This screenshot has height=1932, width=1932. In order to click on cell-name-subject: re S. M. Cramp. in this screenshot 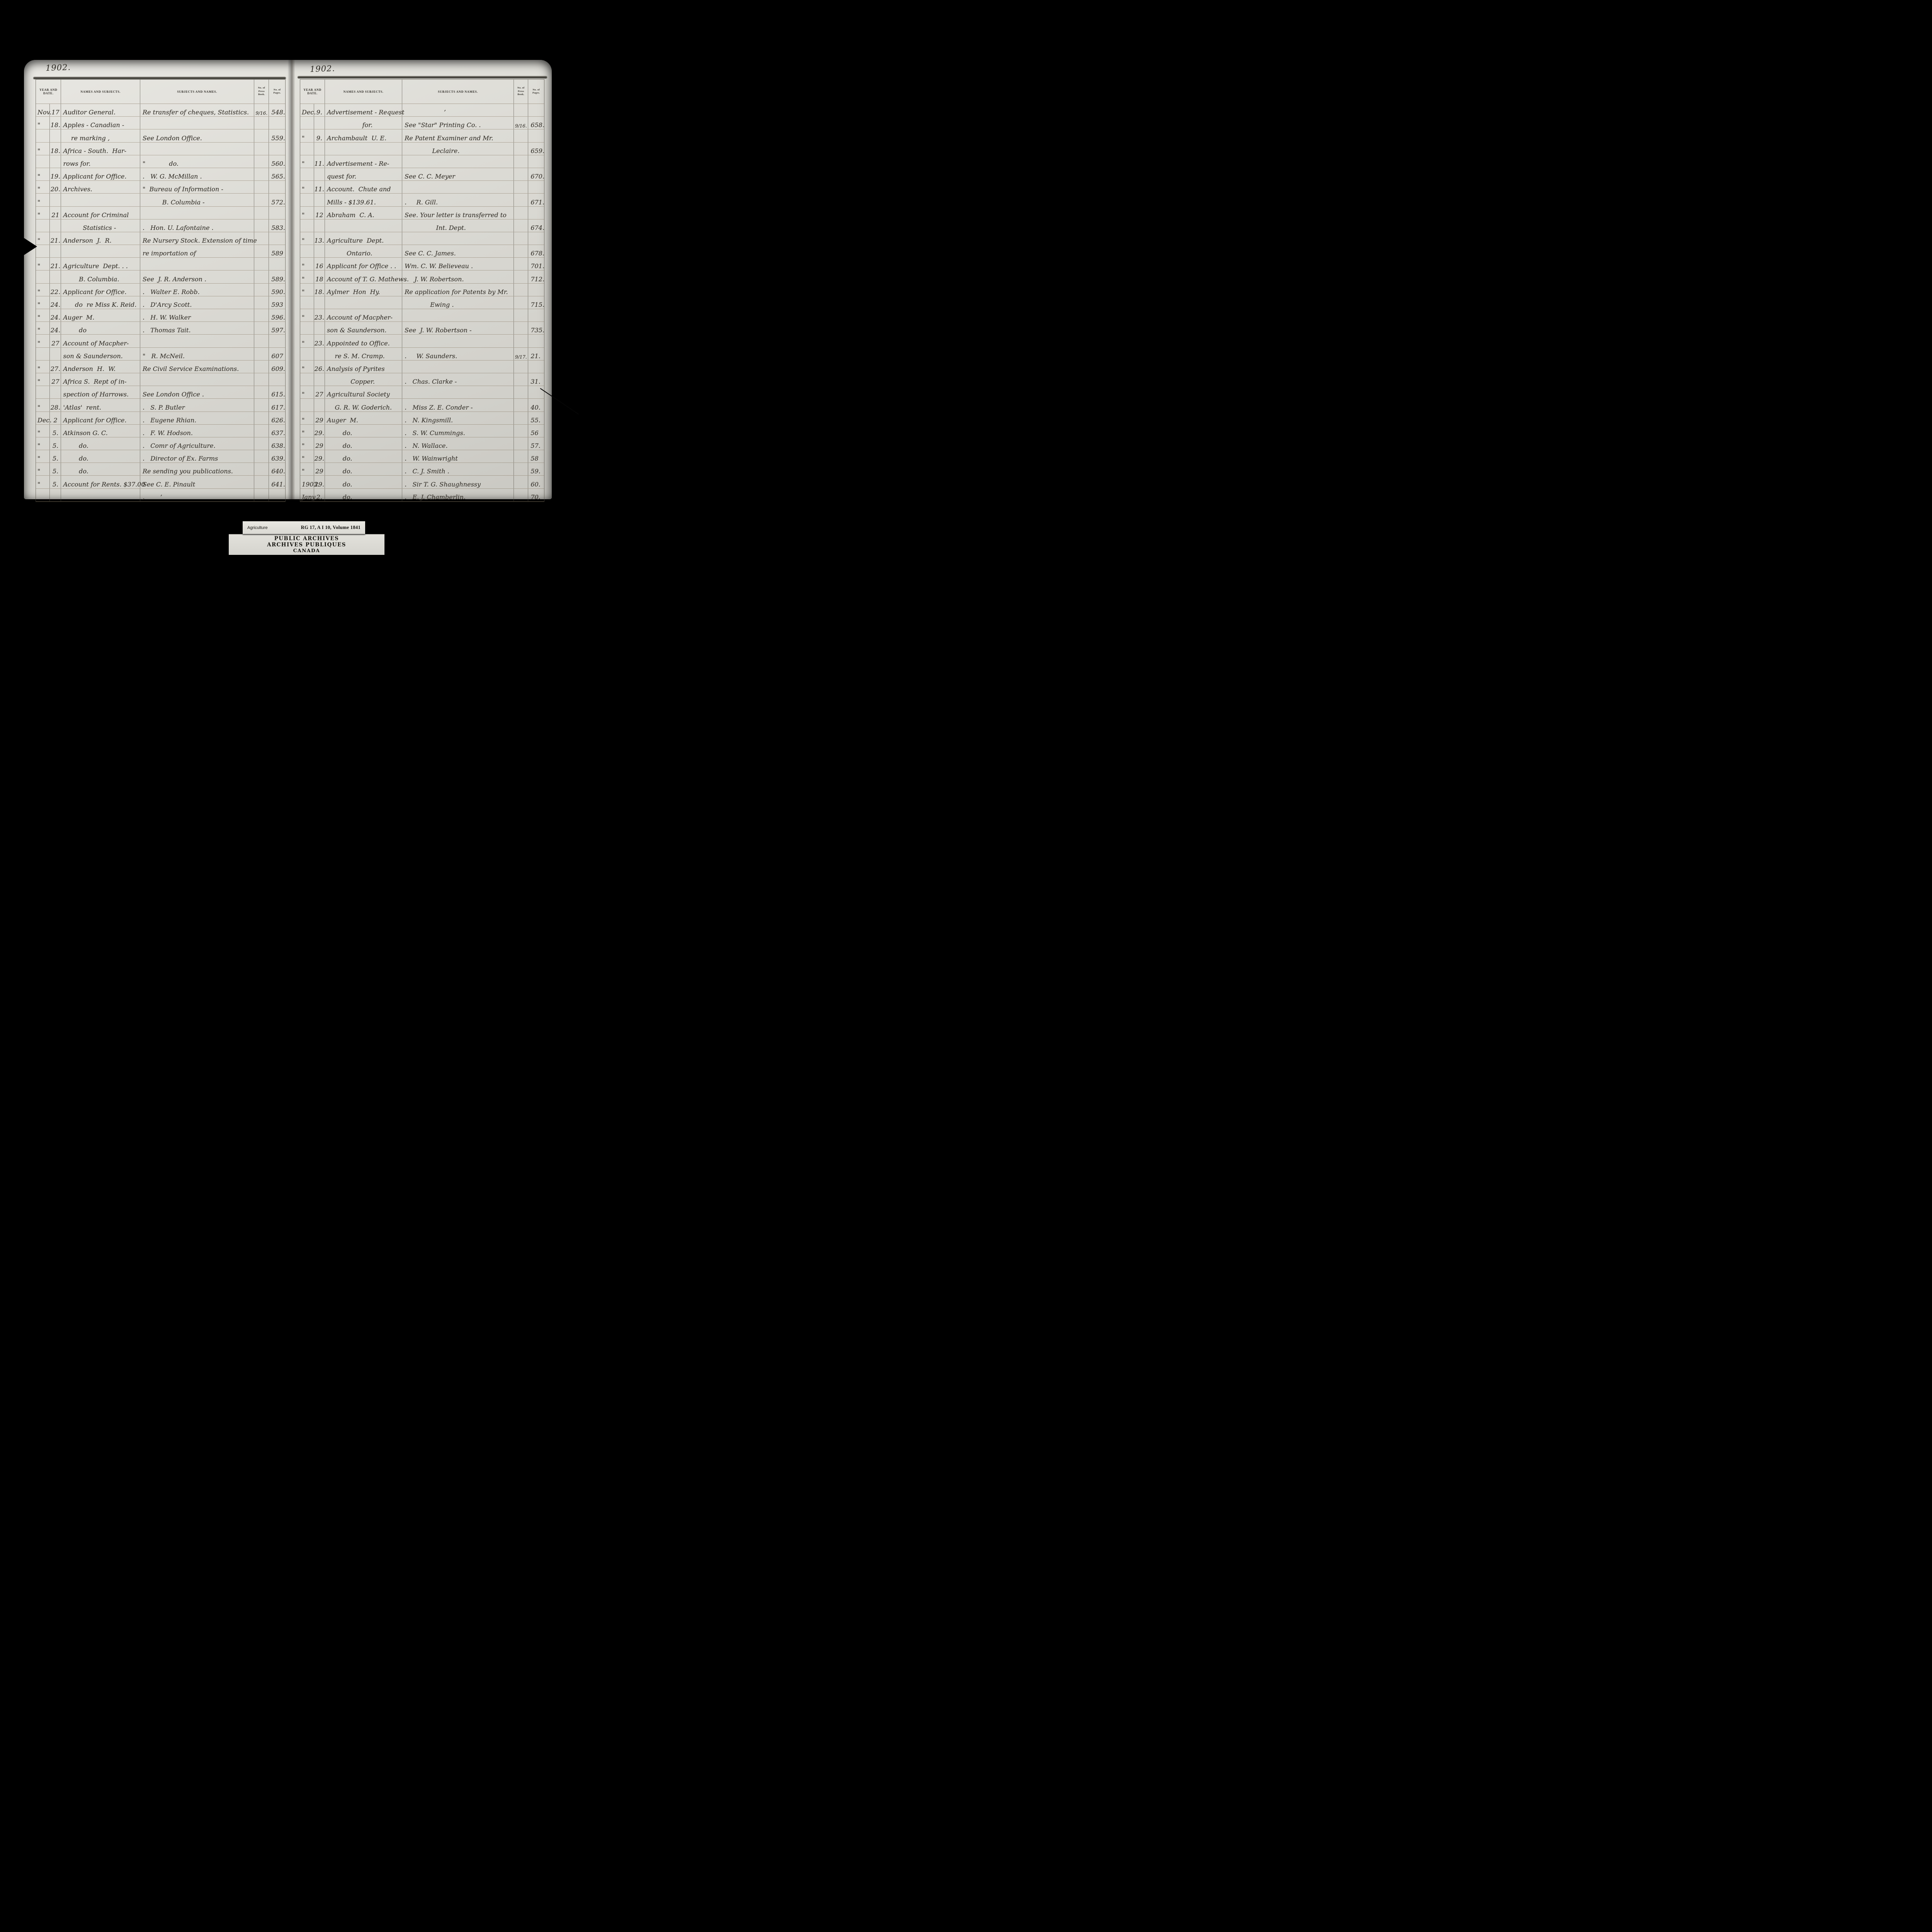, I will do `click(364, 353)`.